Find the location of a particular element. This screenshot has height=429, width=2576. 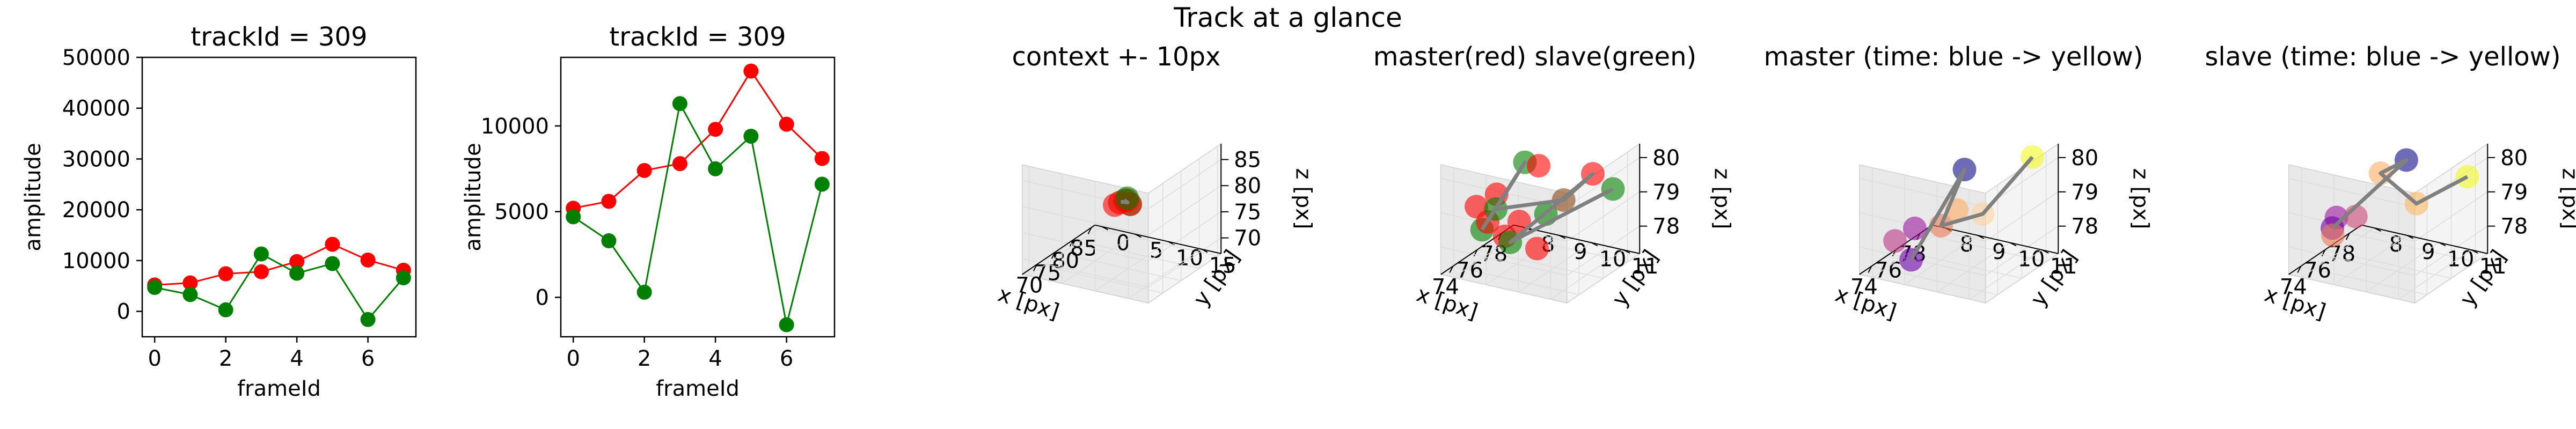

x-tick-label: 80 is located at coordinates (1065, 260).